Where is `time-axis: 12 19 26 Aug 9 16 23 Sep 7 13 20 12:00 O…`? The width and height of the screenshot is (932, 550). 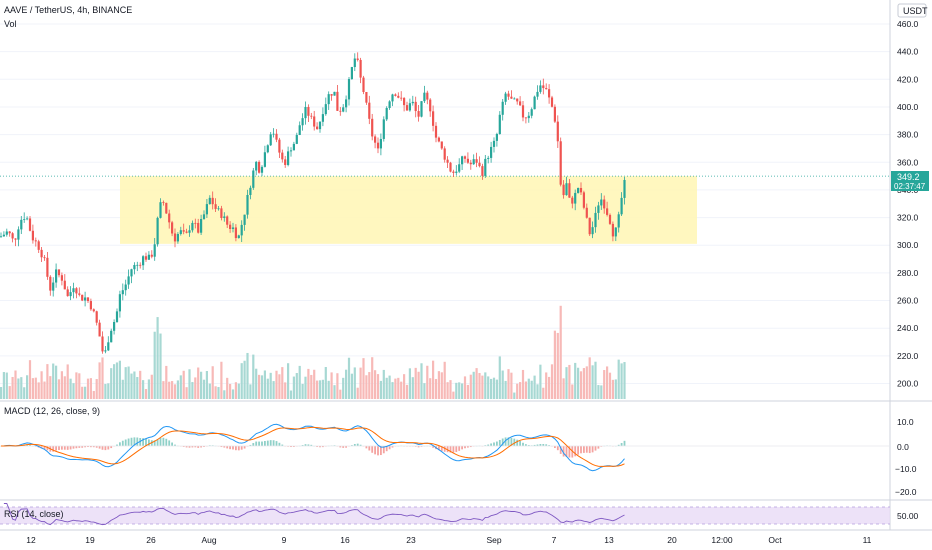 time-axis: 12 19 26 Aug 9 16 23 Sep 7 13 20 12:00 O… is located at coordinates (448, 540).